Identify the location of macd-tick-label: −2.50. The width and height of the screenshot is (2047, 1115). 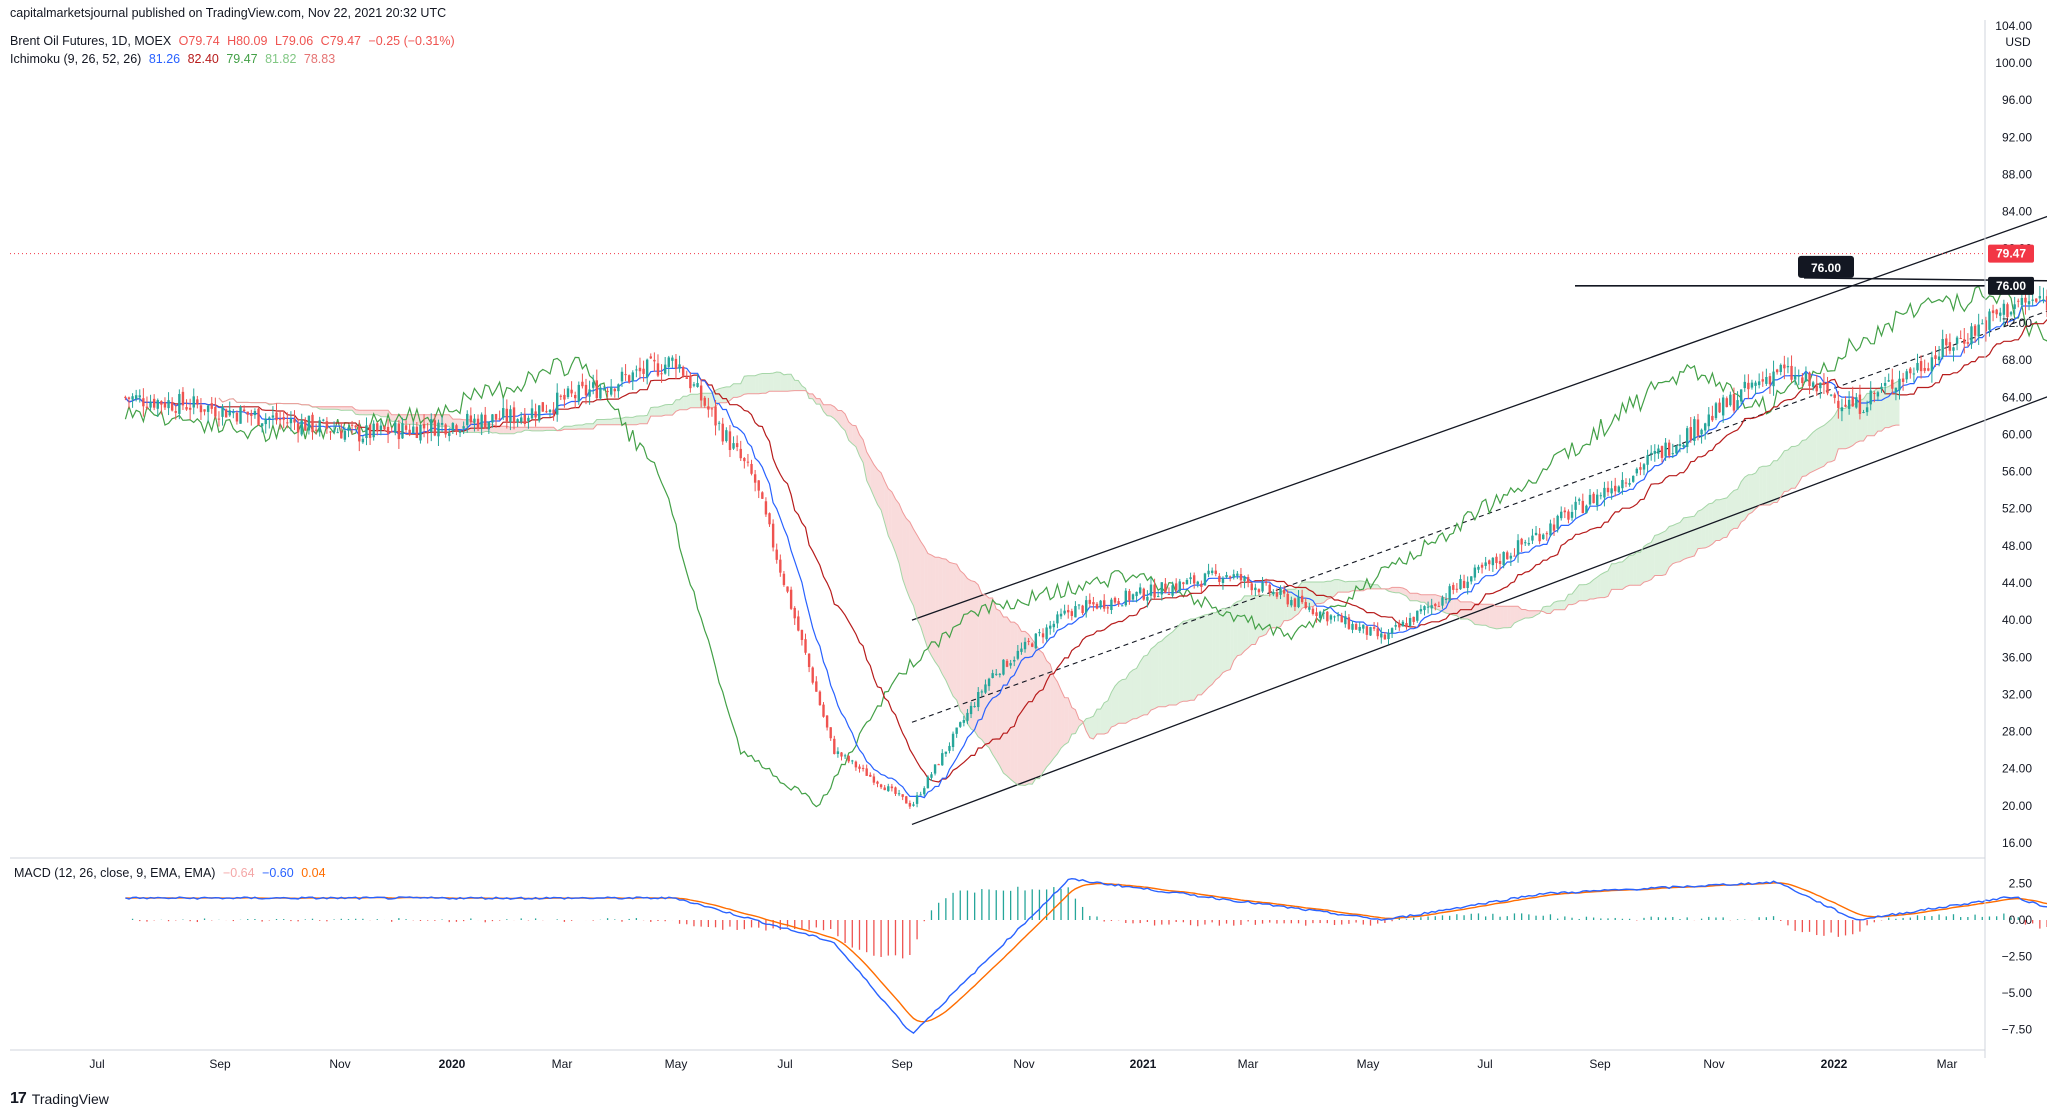
(2017, 957).